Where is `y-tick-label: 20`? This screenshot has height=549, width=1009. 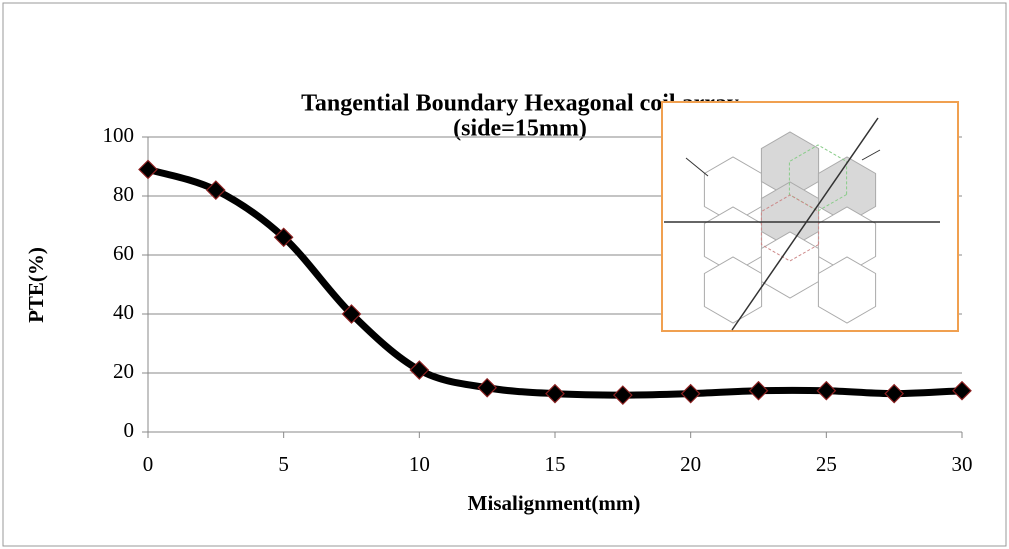 y-tick-label: 20 is located at coordinates (123, 371).